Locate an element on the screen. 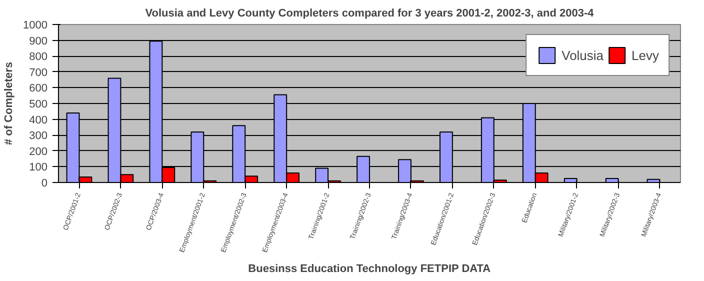  y-tick-label: 100 is located at coordinates (38, 168).